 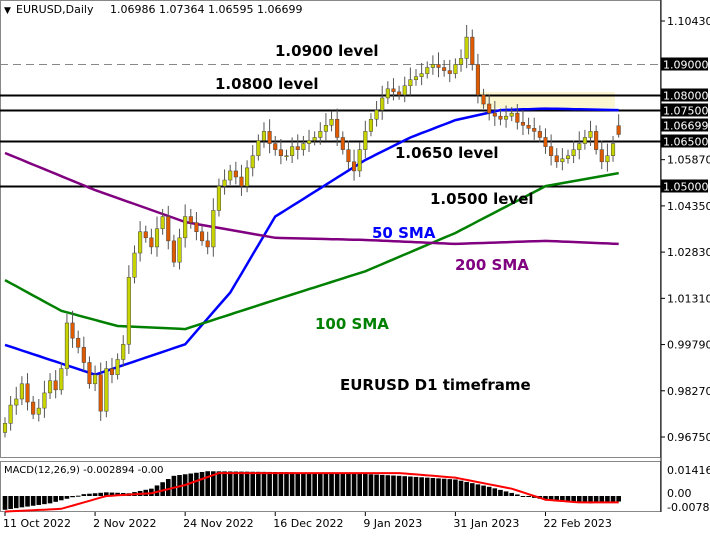 I want to click on y-tick-label: 0.96750, so click(x=688, y=437).